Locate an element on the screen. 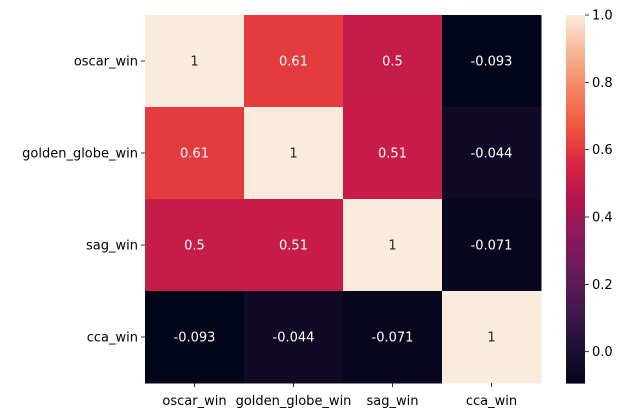  y-tick-label: oscar_win is located at coordinates (106, 62).